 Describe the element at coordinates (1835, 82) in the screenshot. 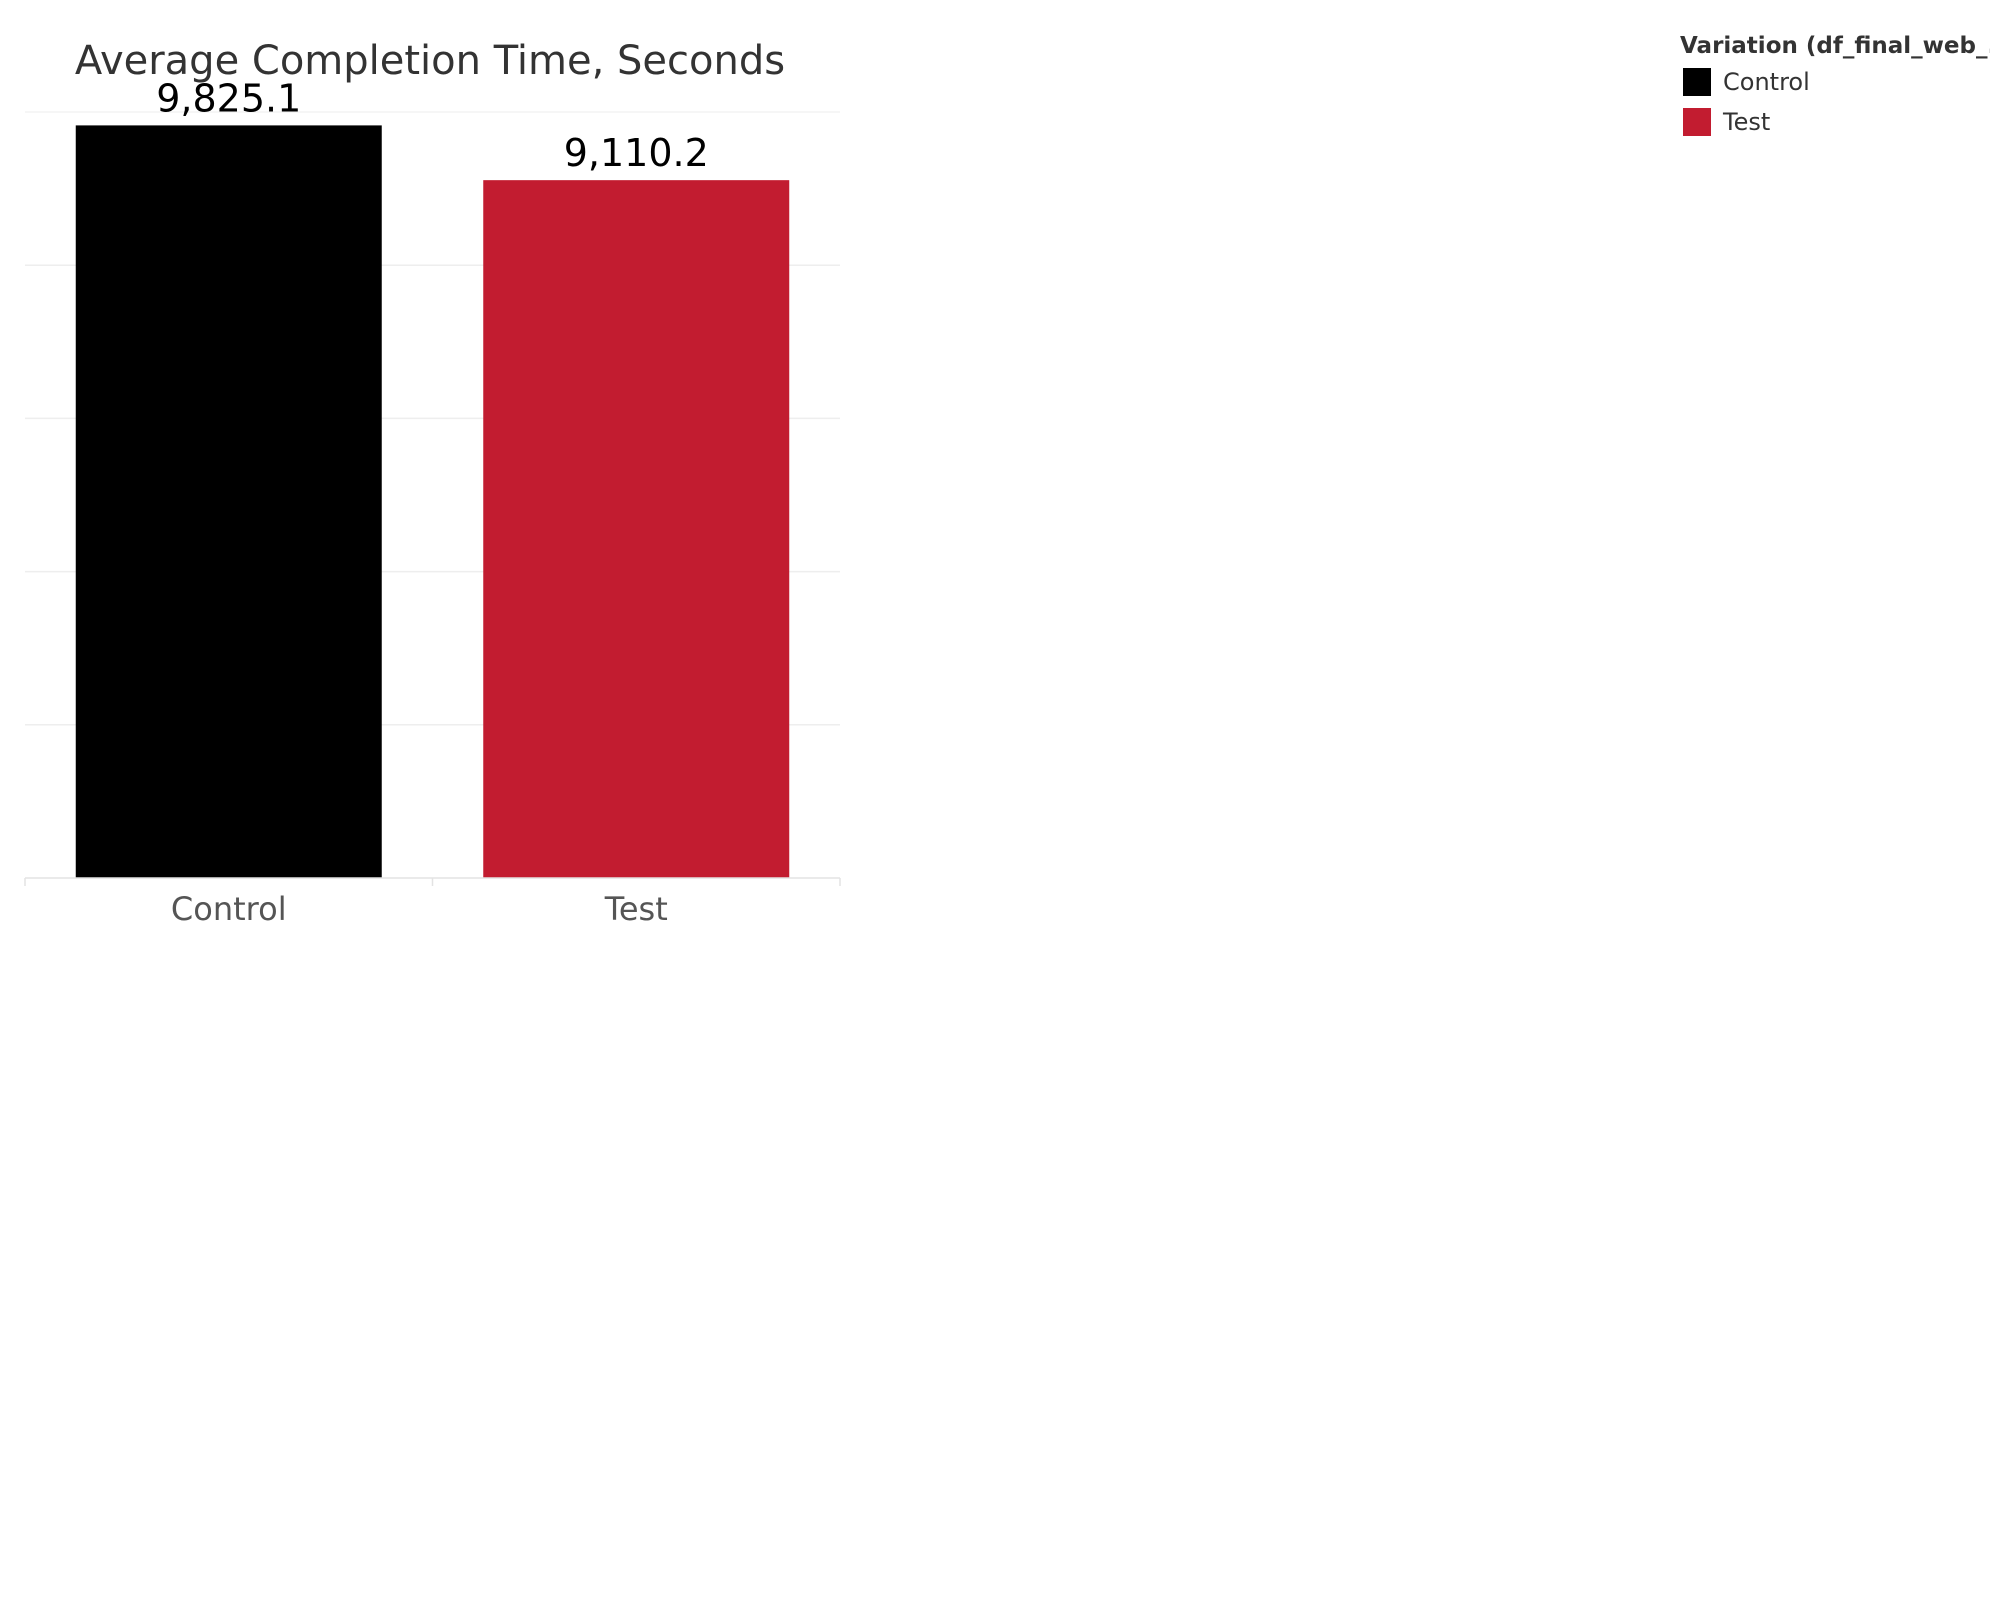

I see `legend-item-control: Control` at that location.